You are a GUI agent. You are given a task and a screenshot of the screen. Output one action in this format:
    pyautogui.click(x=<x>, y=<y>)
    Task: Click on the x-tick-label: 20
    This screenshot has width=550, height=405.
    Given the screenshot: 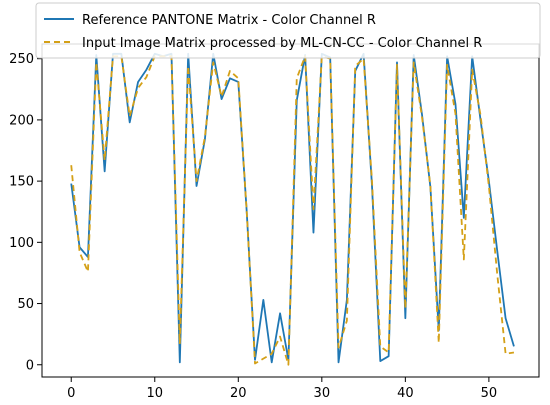 What is the action you would take?
    pyautogui.click(x=238, y=393)
    